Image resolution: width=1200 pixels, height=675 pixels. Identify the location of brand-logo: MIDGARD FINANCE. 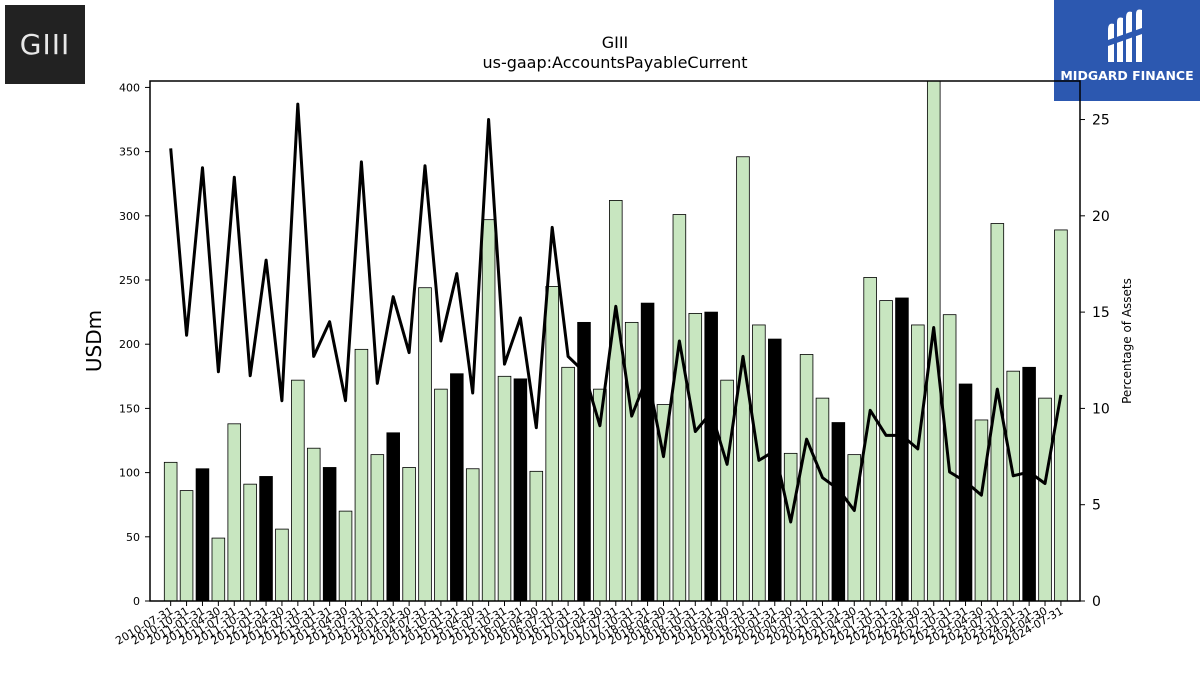
(1127, 50).